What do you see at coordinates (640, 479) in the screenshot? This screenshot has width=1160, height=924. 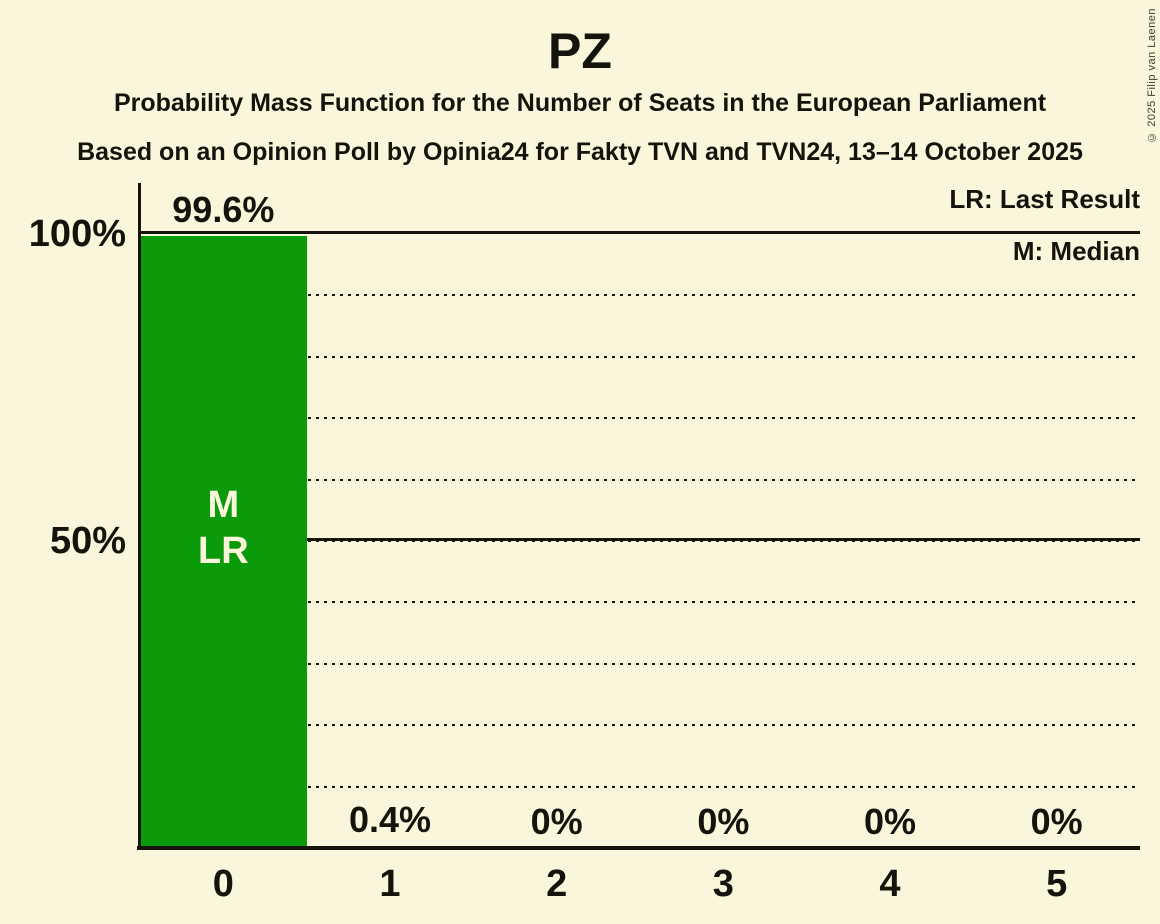 I see `gridline-dotted-60pct` at bounding box center [640, 479].